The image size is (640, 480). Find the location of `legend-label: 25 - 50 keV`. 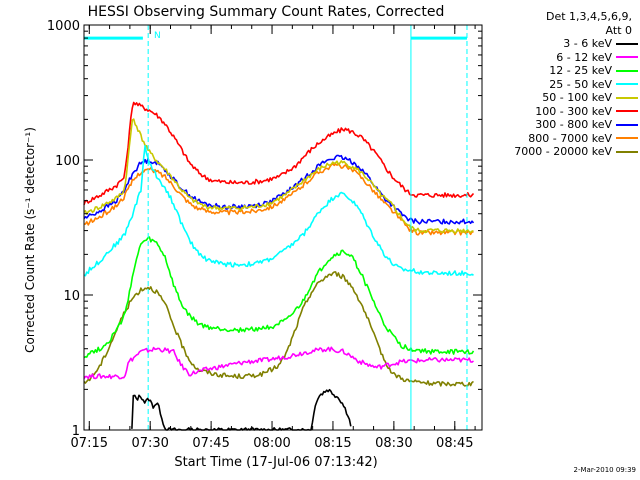

legend-label: 25 - 50 keV is located at coordinates (580, 84).